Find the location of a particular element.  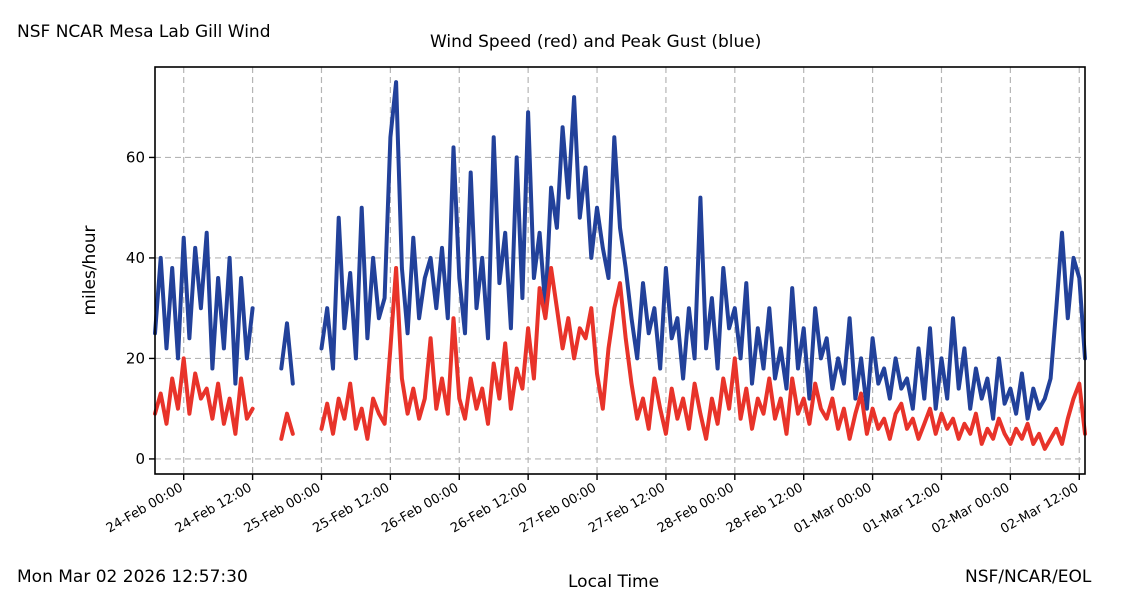

x-tick-label: 24-Feb 12:00 is located at coordinates (214, 508).